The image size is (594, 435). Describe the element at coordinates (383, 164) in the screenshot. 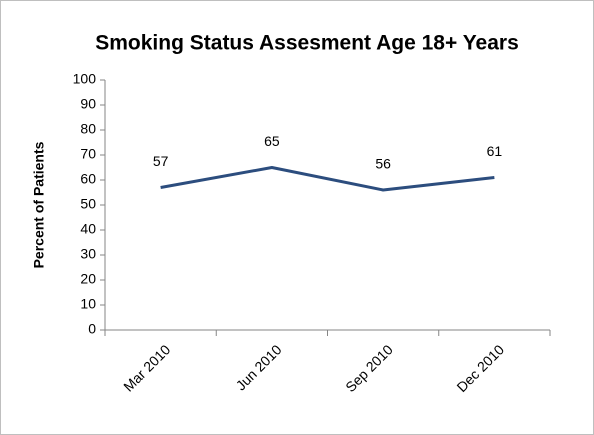

I see `data-label: 56` at that location.